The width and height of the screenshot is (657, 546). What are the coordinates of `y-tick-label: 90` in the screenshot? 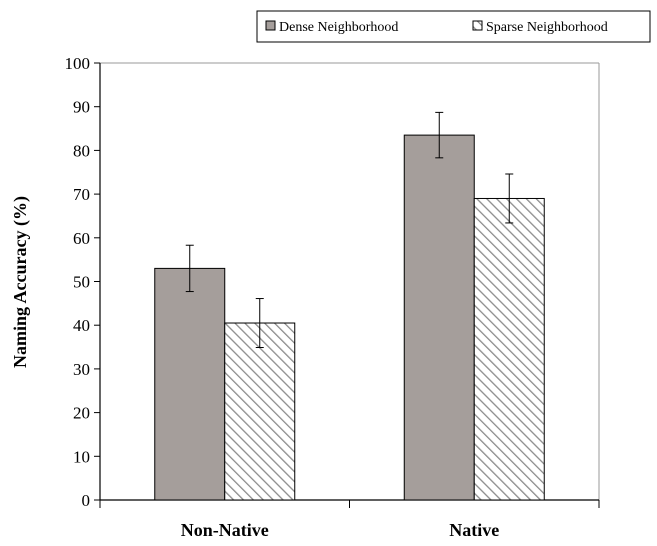 It's located at (81, 107).